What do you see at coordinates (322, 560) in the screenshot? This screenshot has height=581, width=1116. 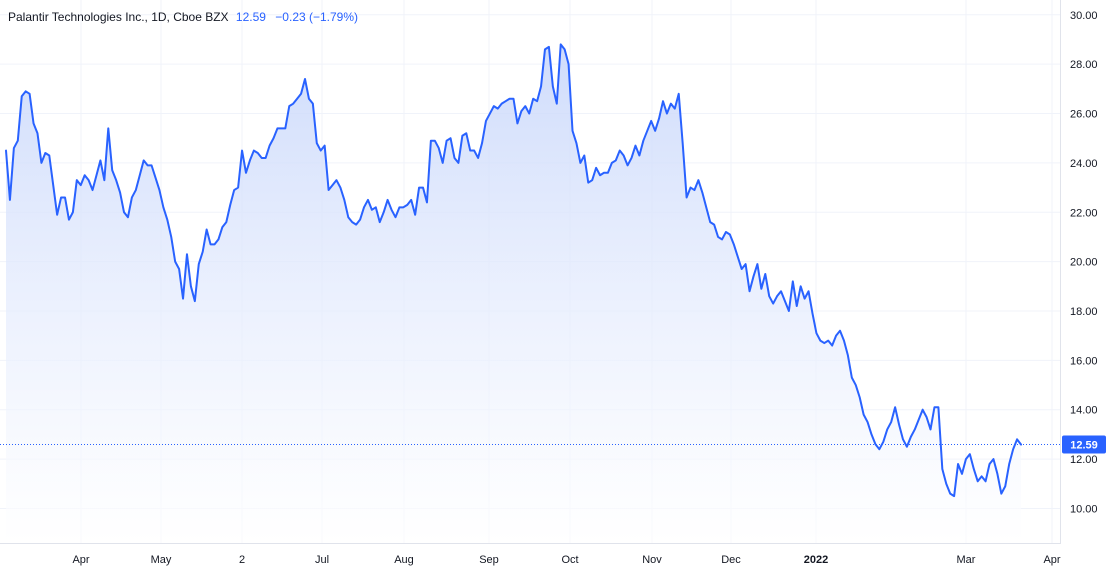 I see `x-tick-label: Jul` at bounding box center [322, 560].